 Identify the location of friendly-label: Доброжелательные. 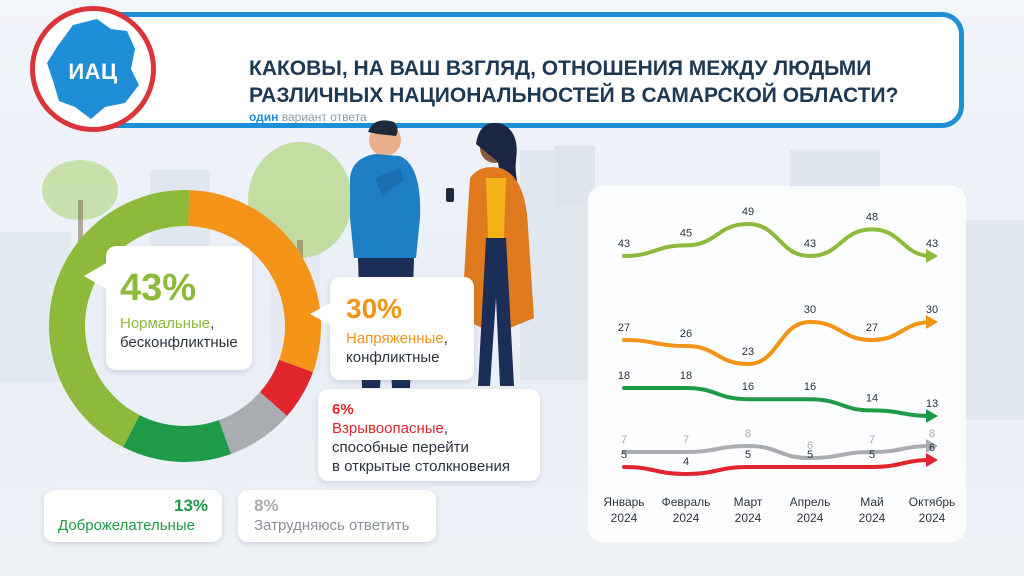
(126, 525).